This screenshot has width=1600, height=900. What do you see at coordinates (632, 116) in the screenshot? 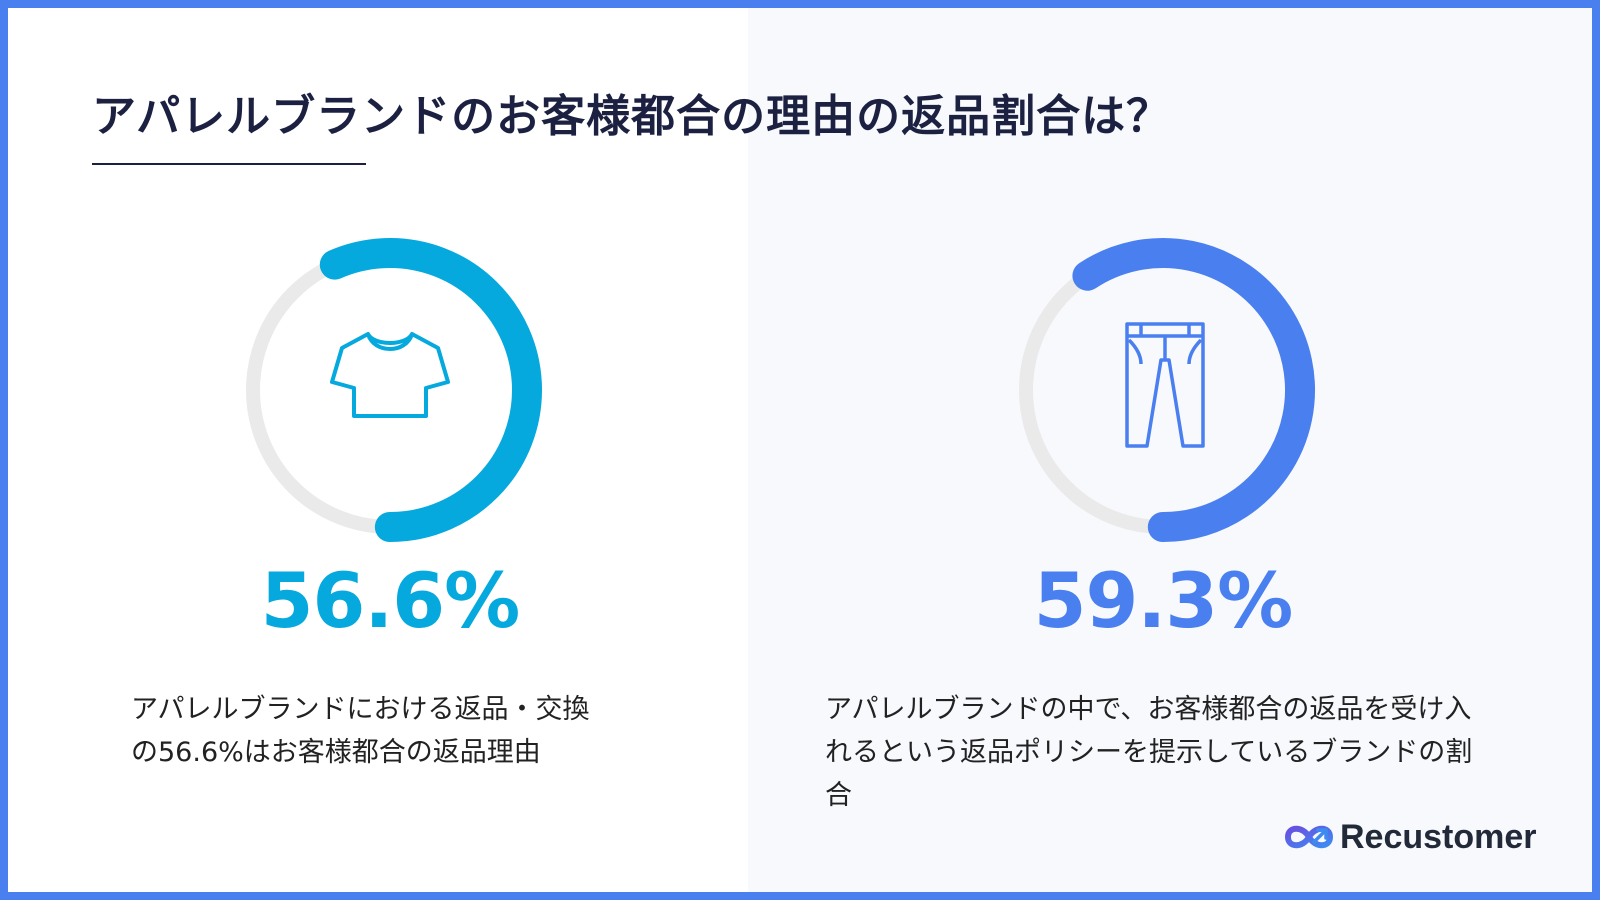
I see `page-title: アパレルブランドのお客様都合の理由の返品割合は？` at bounding box center [632, 116].